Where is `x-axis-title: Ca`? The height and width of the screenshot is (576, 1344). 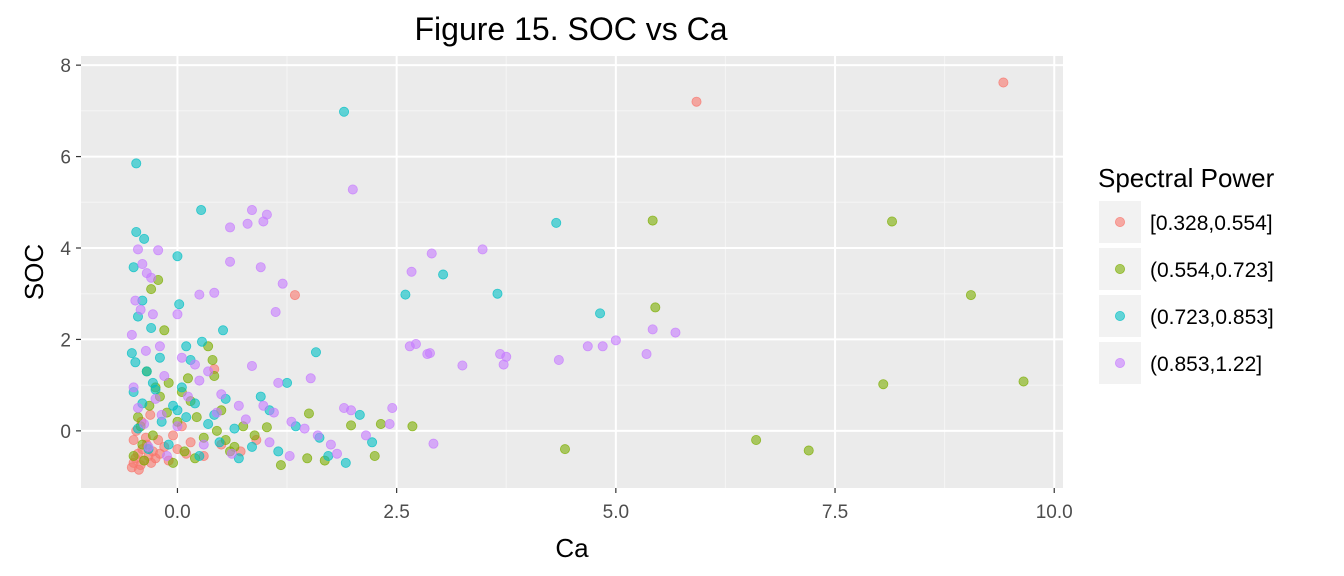
x-axis-title: Ca is located at coordinates (572, 548).